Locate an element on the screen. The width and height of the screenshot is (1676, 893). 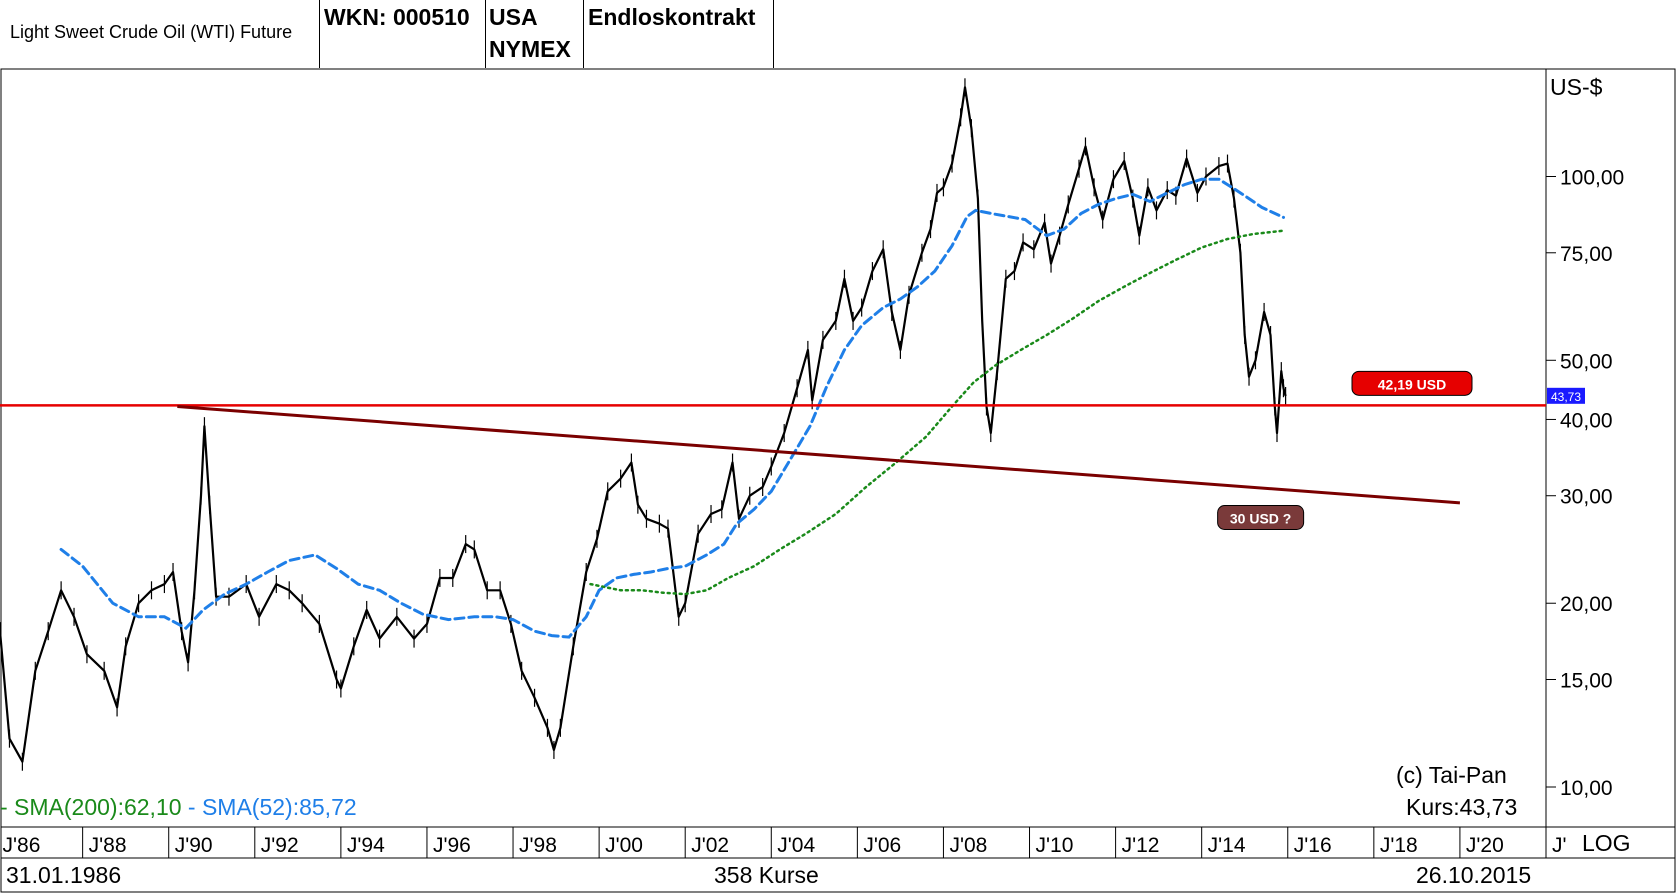
x-tick-label: J'06 is located at coordinates (882, 845).